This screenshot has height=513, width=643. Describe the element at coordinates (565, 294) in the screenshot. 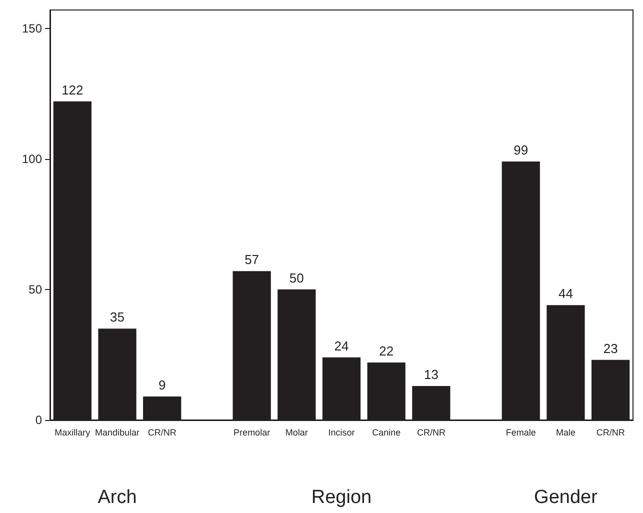

I see `data-label: 44` at that location.